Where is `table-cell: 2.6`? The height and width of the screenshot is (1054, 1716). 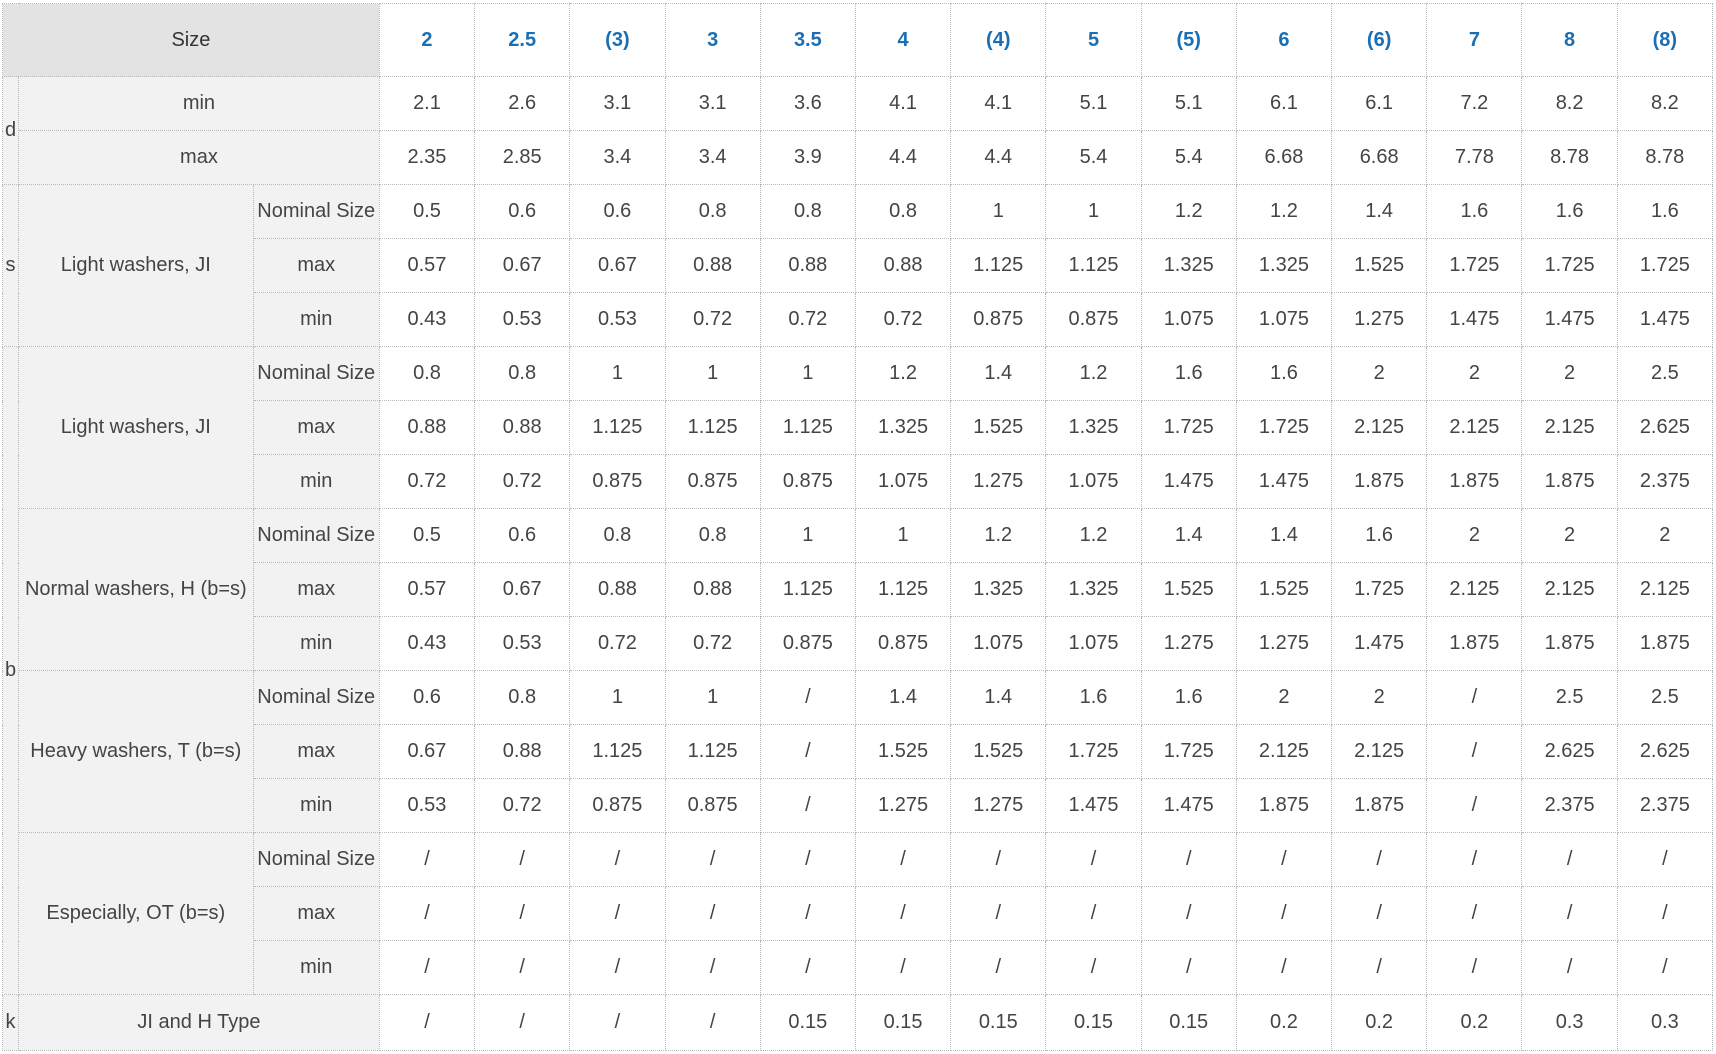
table-cell: 2.6 is located at coordinates (522, 103).